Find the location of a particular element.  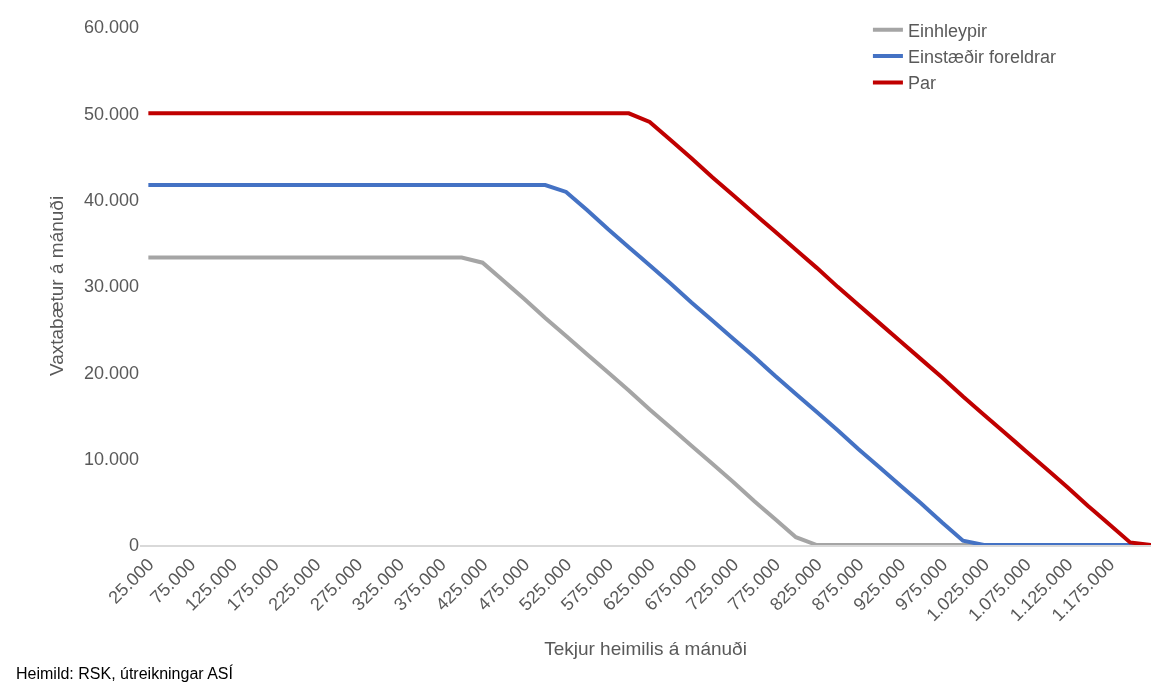

y-tick-label: 30.000 is located at coordinates (111, 286).